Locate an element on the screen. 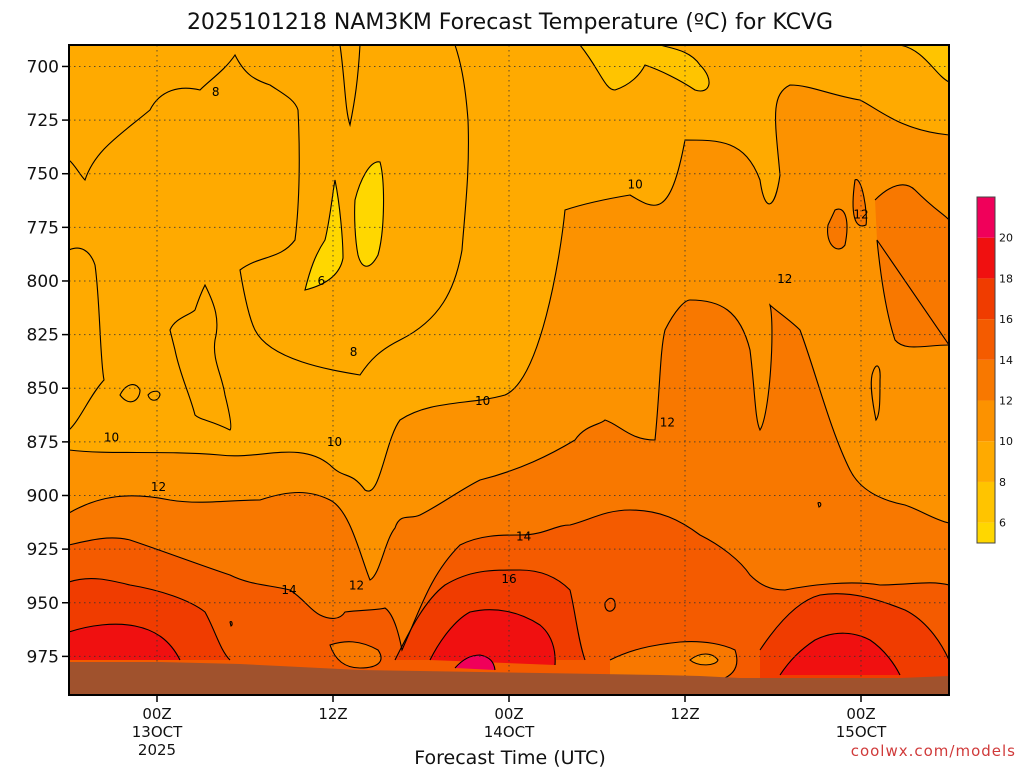 The width and height of the screenshot is (1024, 773). y-tick-label: 750 is located at coordinates (43, 175).